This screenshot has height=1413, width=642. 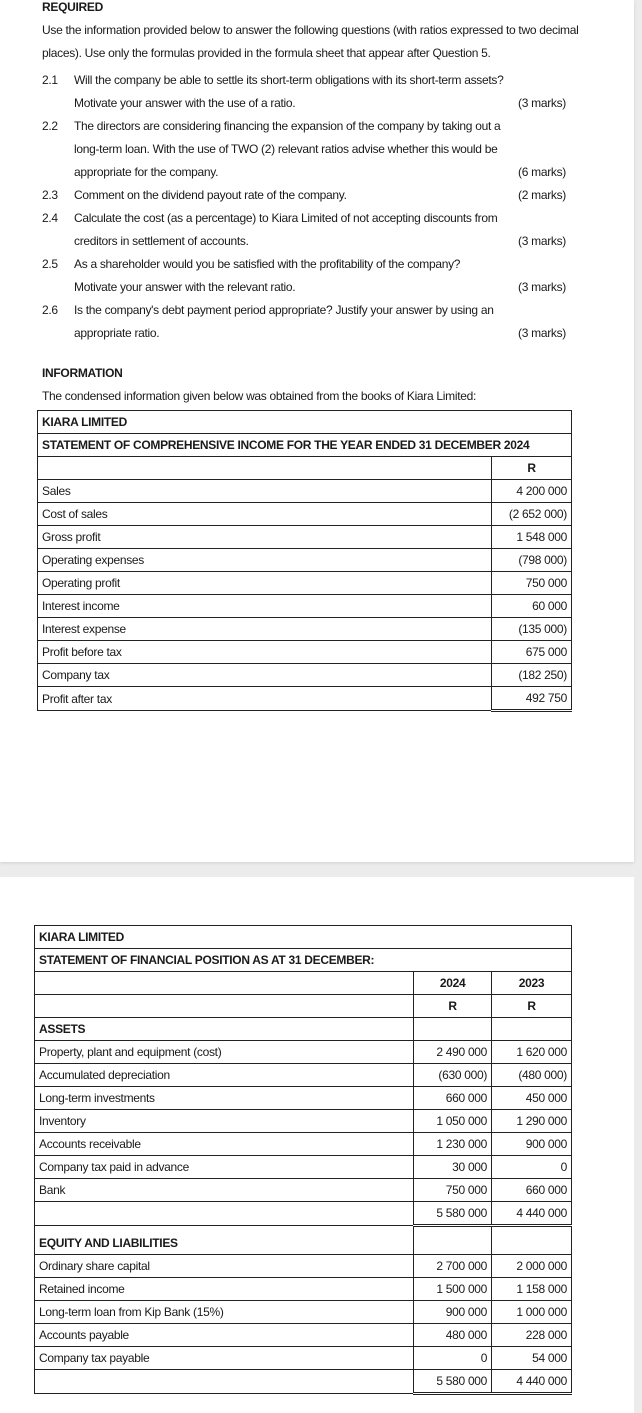 What do you see at coordinates (453, 1382) in the screenshot?
I see `equity-total-2024: 5 580 000` at bounding box center [453, 1382].